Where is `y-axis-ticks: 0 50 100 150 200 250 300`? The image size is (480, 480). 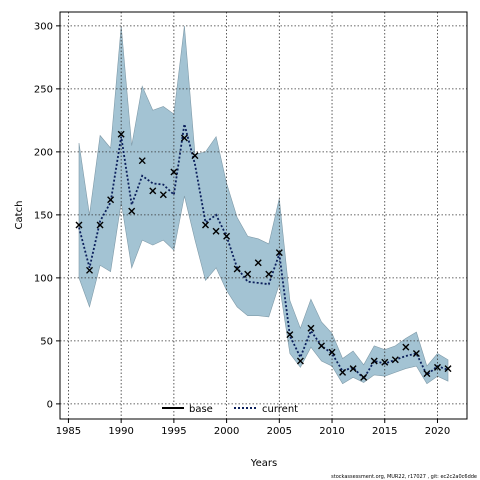 y-axis-ticks: 0 50 100 150 200 250 300 is located at coordinates (47, 215).